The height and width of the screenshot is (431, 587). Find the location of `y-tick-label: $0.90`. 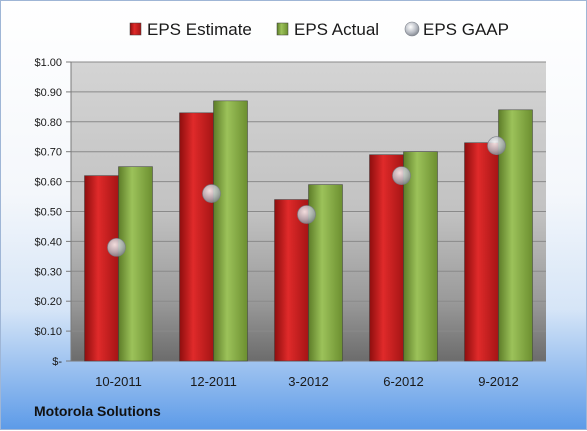

y-tick-label: $0.90 is located at coordinates (48, 93).